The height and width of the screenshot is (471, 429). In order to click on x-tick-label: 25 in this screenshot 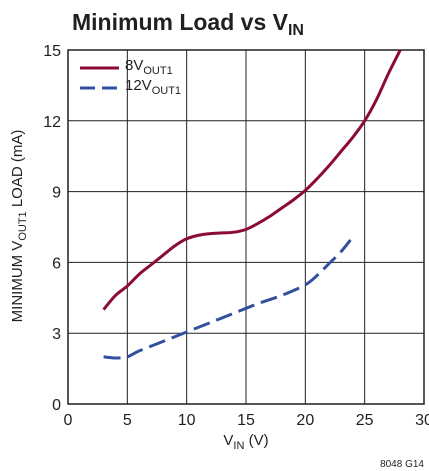, I will do `click(365, 420)`.